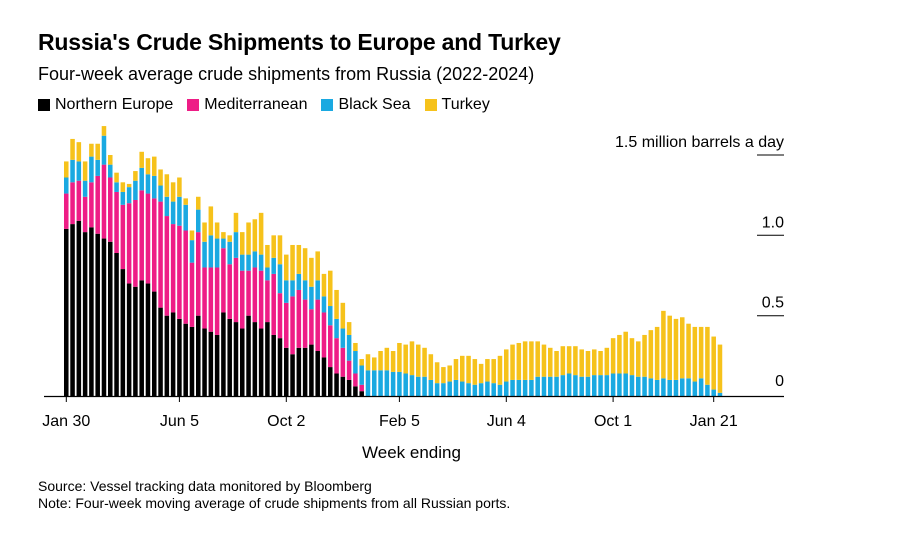 The image size is (909, 548). What do you see at coordinates (699, 142) in the screenshot?
I see `y-tick-label: 1.5 million barrels a day` at bounding box center [699, 142].